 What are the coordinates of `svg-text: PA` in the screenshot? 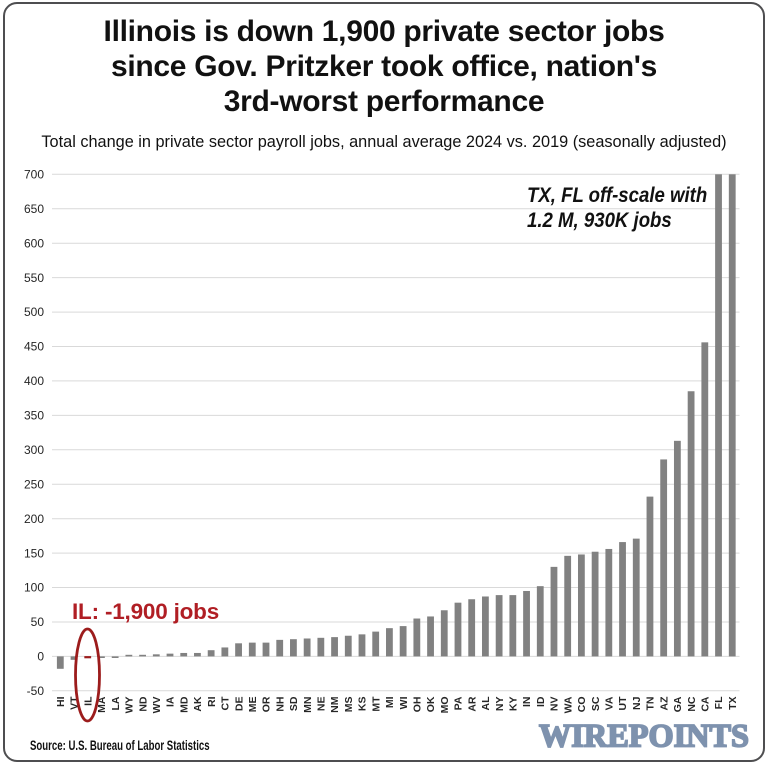 It's located at (459, 703).